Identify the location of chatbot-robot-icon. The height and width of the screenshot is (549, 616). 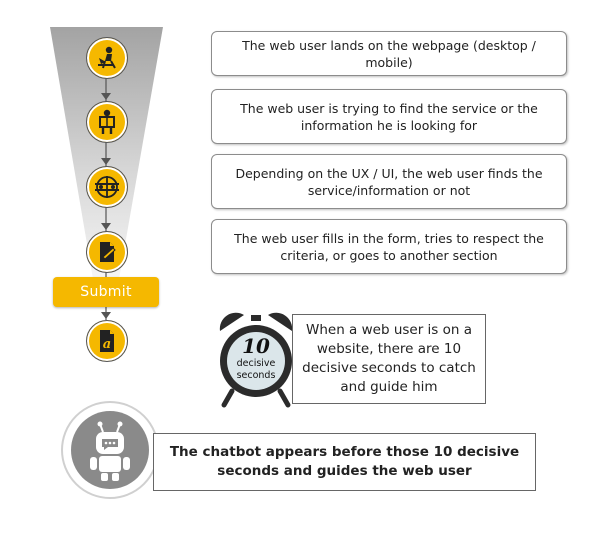
(110, 451).